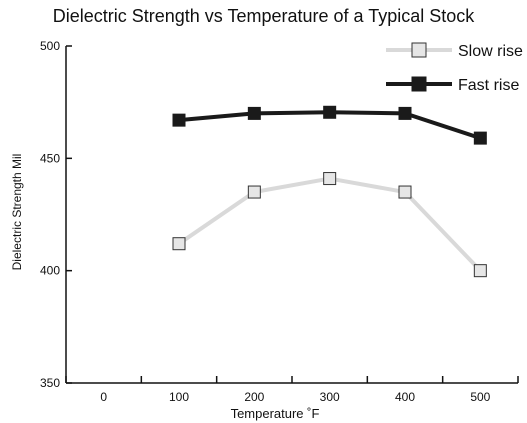 The height and width of the screenshot is (423, 527). I want to click on y-tick-label: 450, so click(50, 158).